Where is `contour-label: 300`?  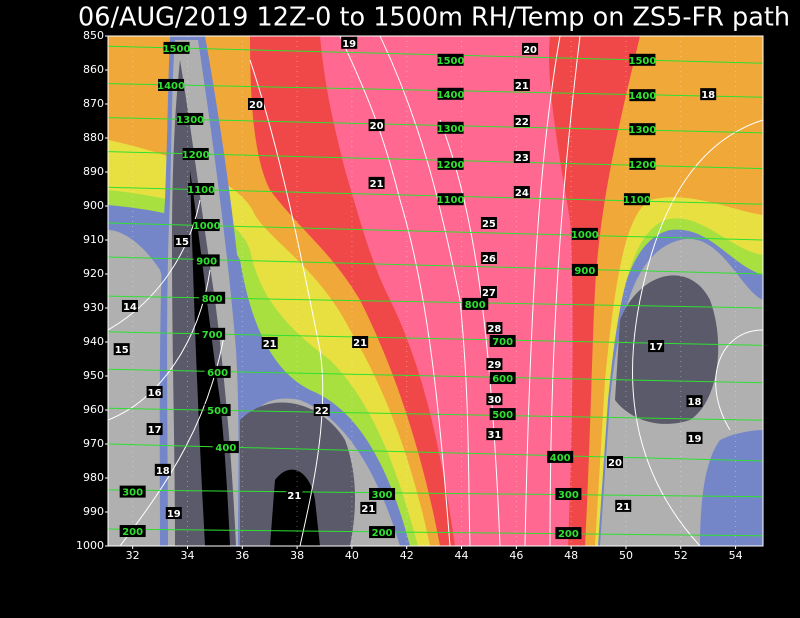
contour-label: 300 is located at coordinates (568, 495).